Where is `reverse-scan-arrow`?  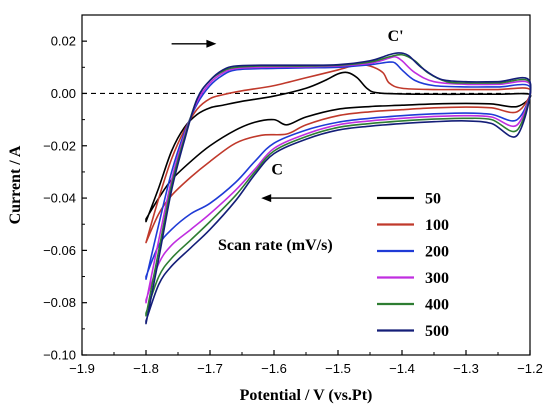
reverse-scan-arrow is located at coordinates (296, 198).